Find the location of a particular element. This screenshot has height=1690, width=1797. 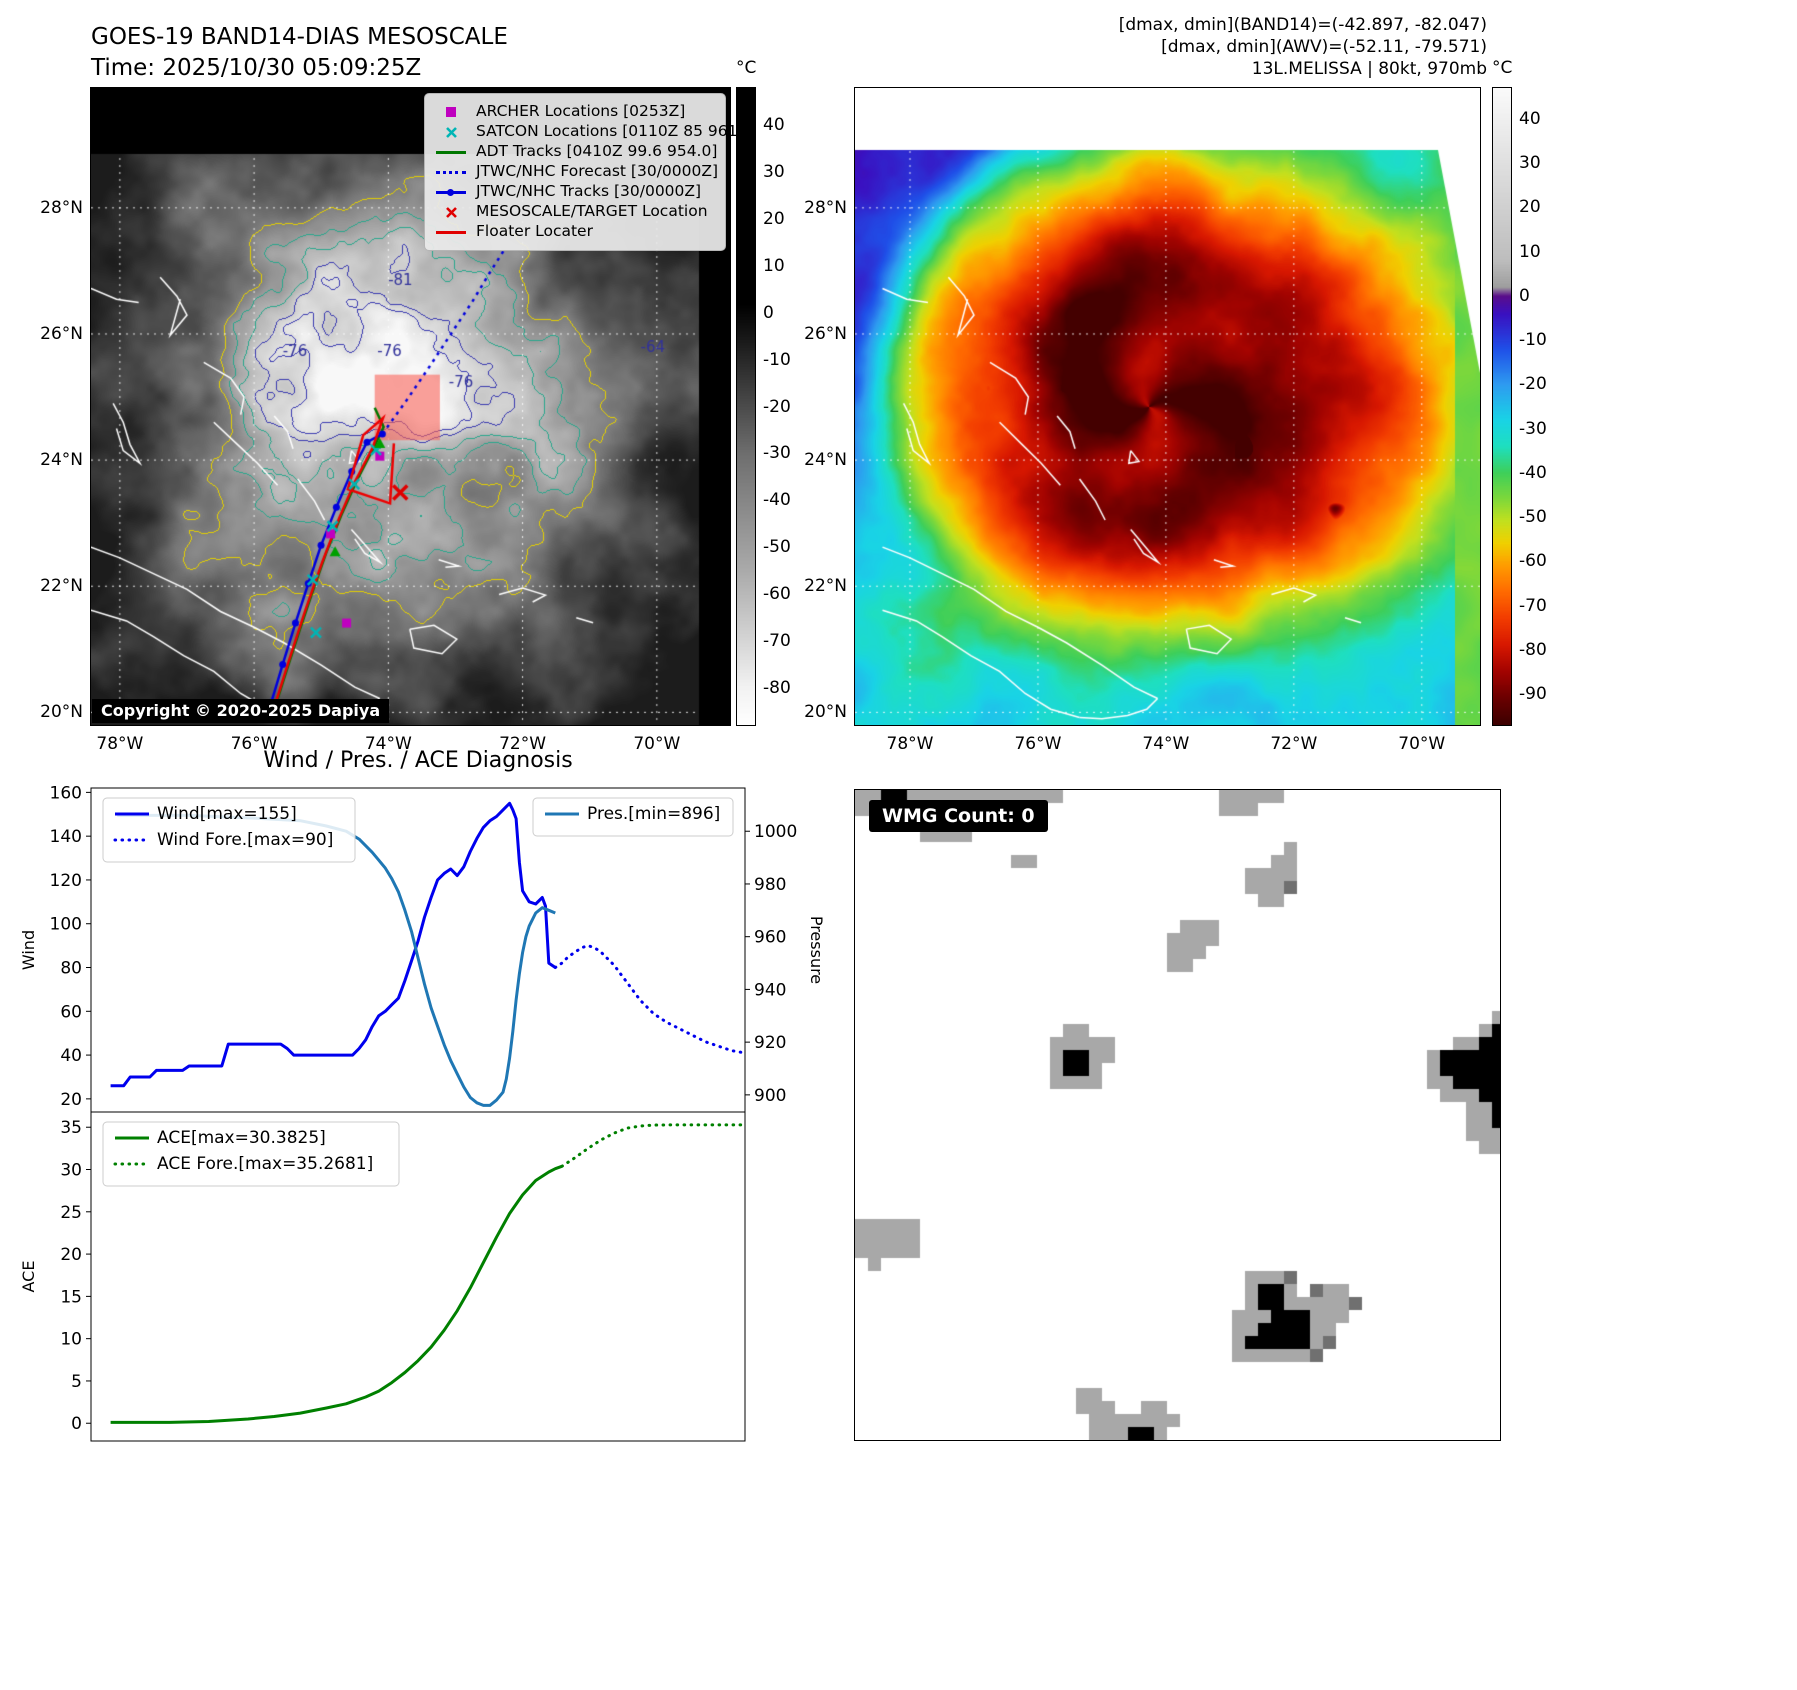

band14-x-tick-label: 72°W is located at coordinates (523, 744).